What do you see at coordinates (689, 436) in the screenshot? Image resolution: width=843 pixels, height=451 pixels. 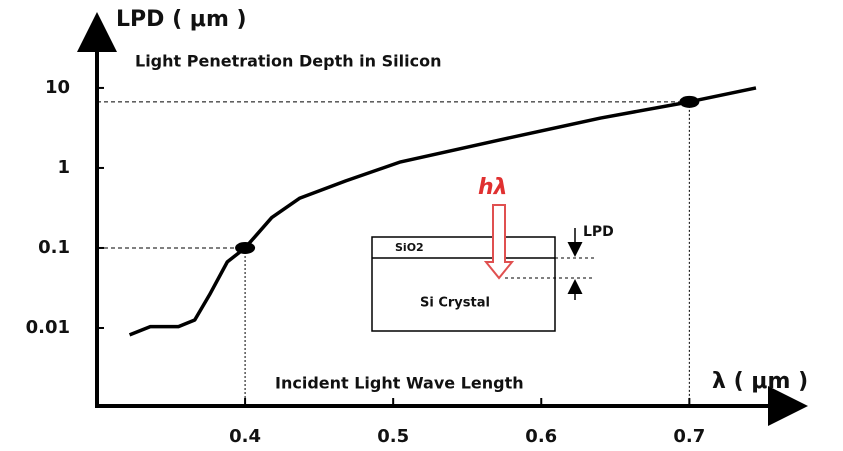 I see `x-tick-label: 0.7` at bounding box center [689, 436].